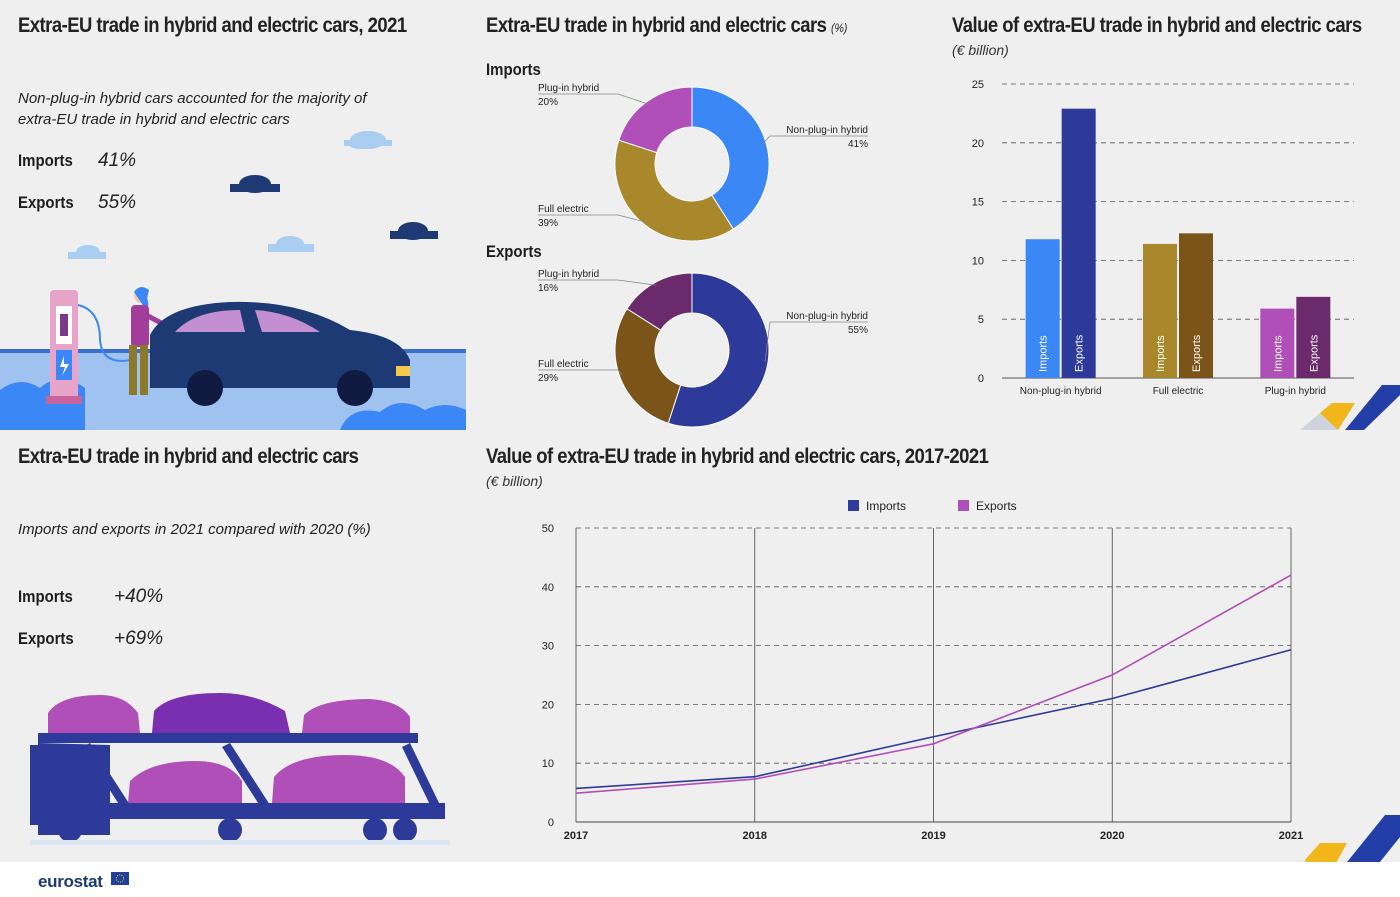 The width and height of the screenshot is (1400, 897). I want to click on line-x-tick-label: 2021, so click(1291, 836).